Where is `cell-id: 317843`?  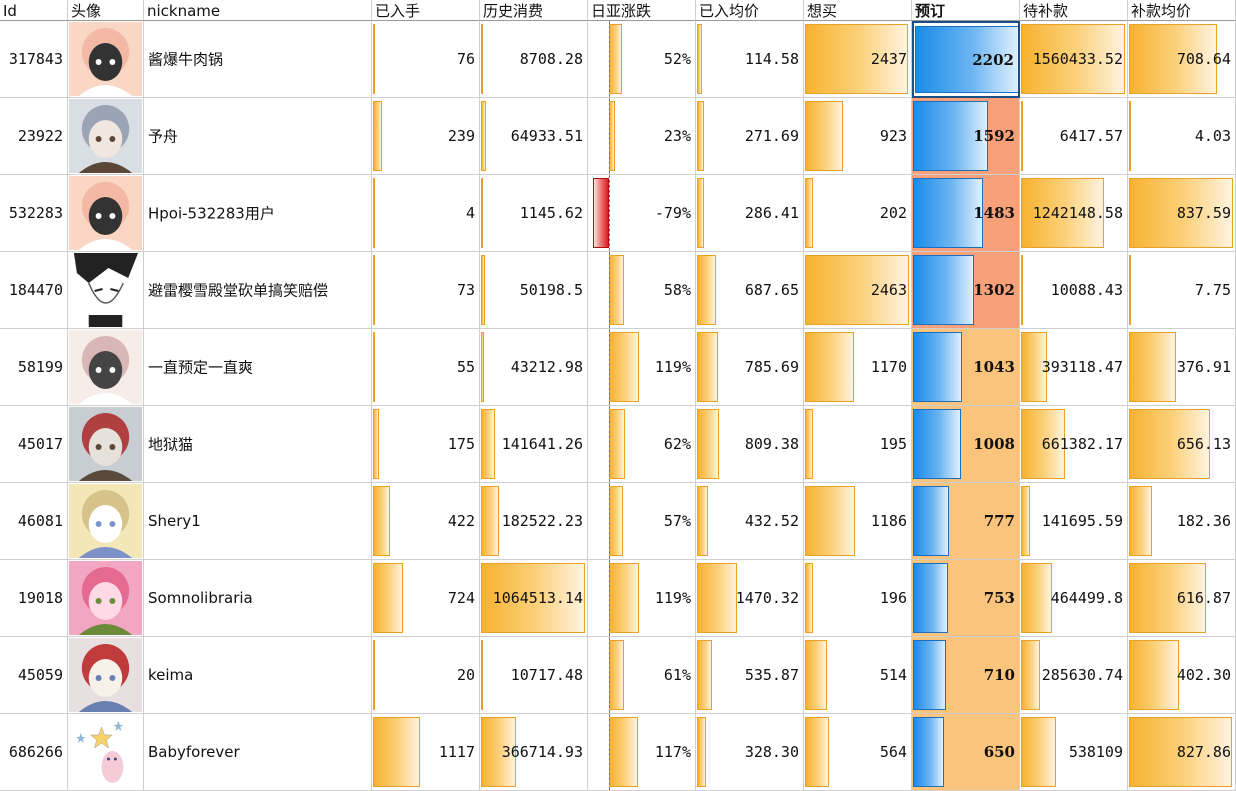
cell-id: 317843 is located at coordinates (34, 59).